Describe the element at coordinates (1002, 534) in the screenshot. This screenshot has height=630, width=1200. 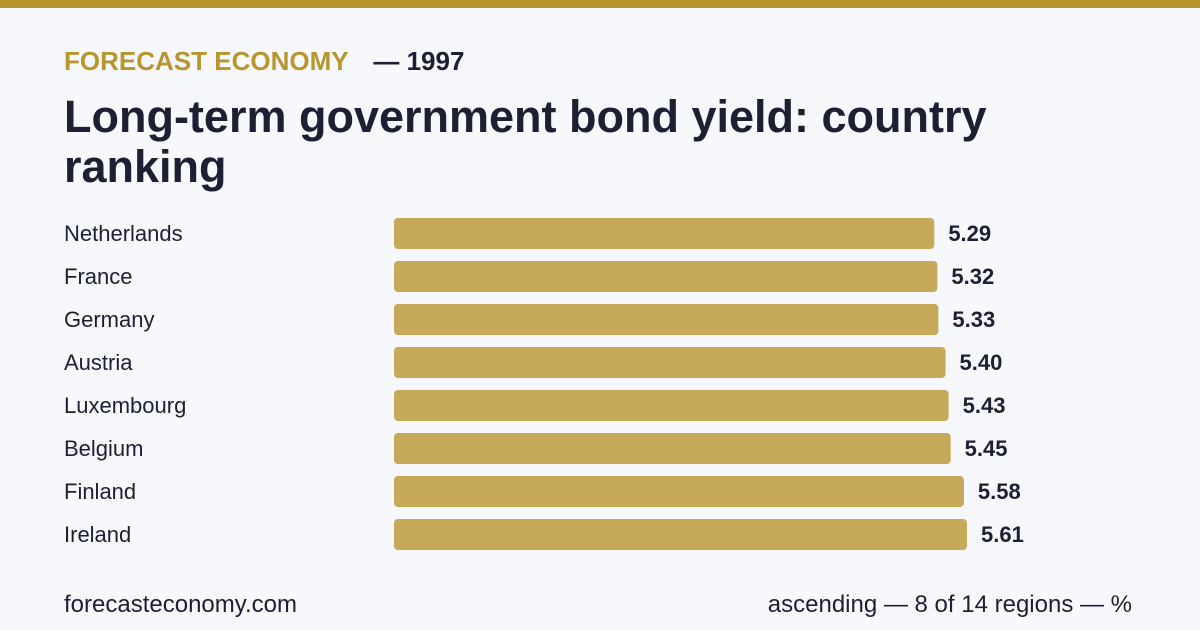
I see `value-label: 5.61` at that location.